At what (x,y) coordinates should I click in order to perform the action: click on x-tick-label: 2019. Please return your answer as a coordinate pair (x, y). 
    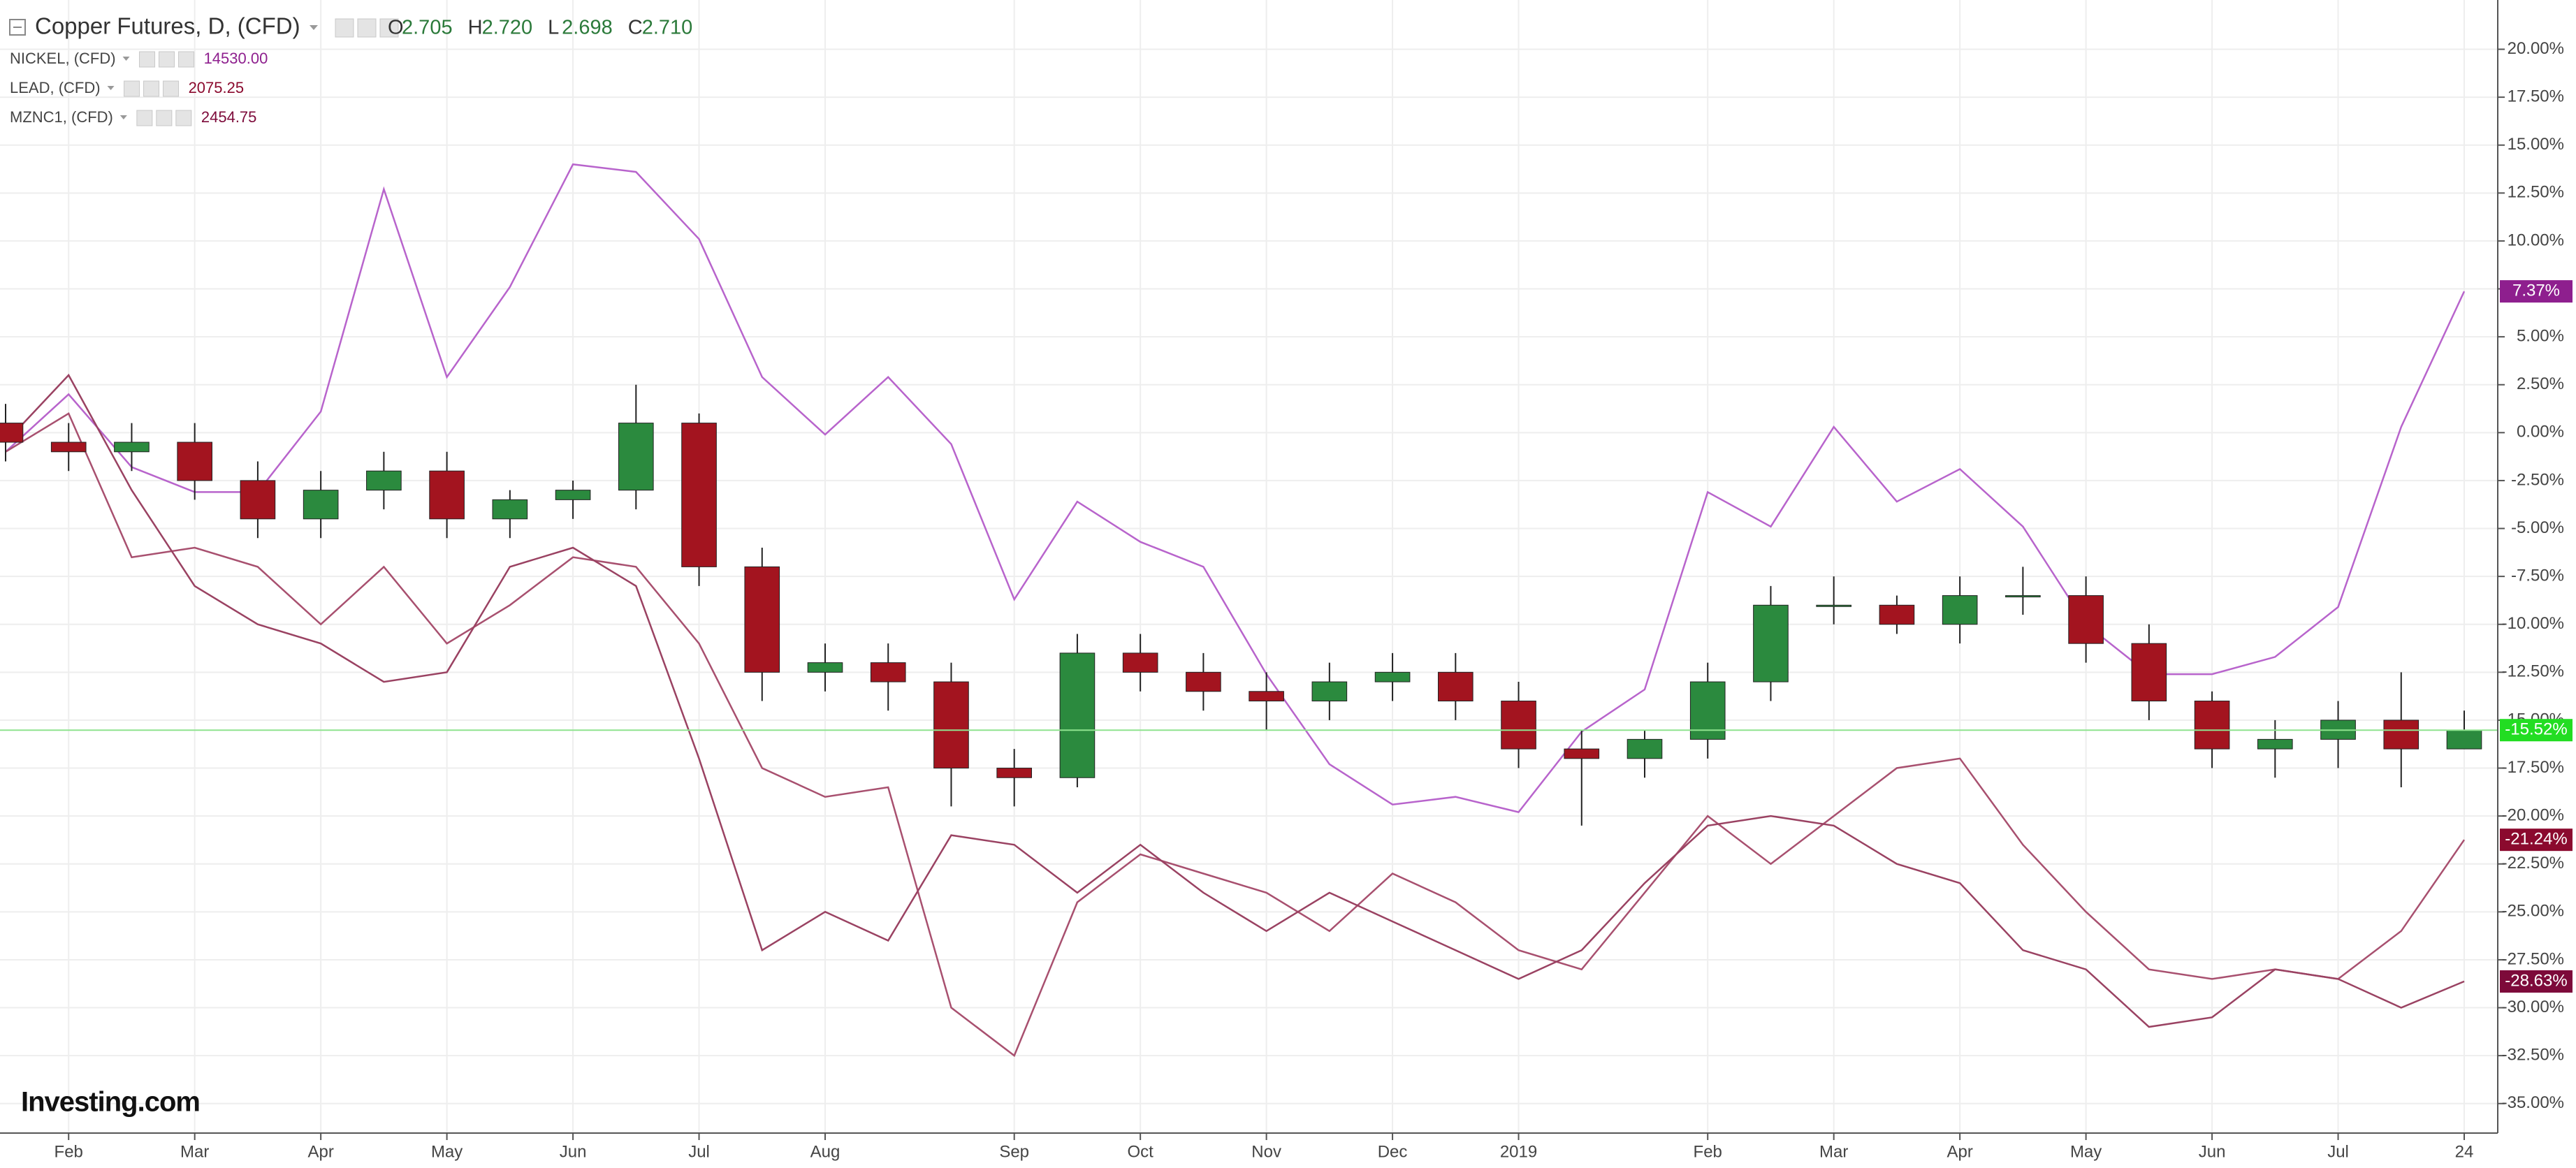
    Looking at the image, I should click on (1518, 1151).